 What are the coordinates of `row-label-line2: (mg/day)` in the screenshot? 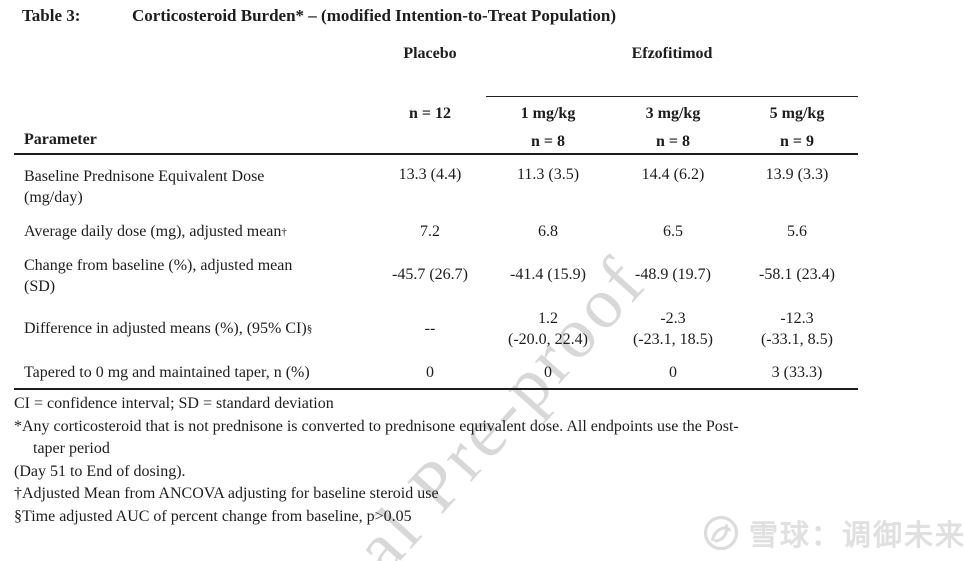 It's located at (53, 197).